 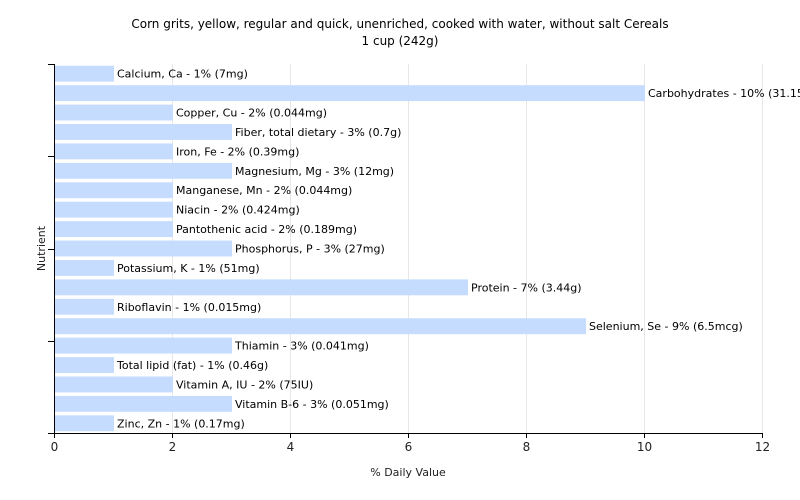 I want to click on bar-label: Pantothenic acid - 2% (0.189mg), so click(x=266, y=229).